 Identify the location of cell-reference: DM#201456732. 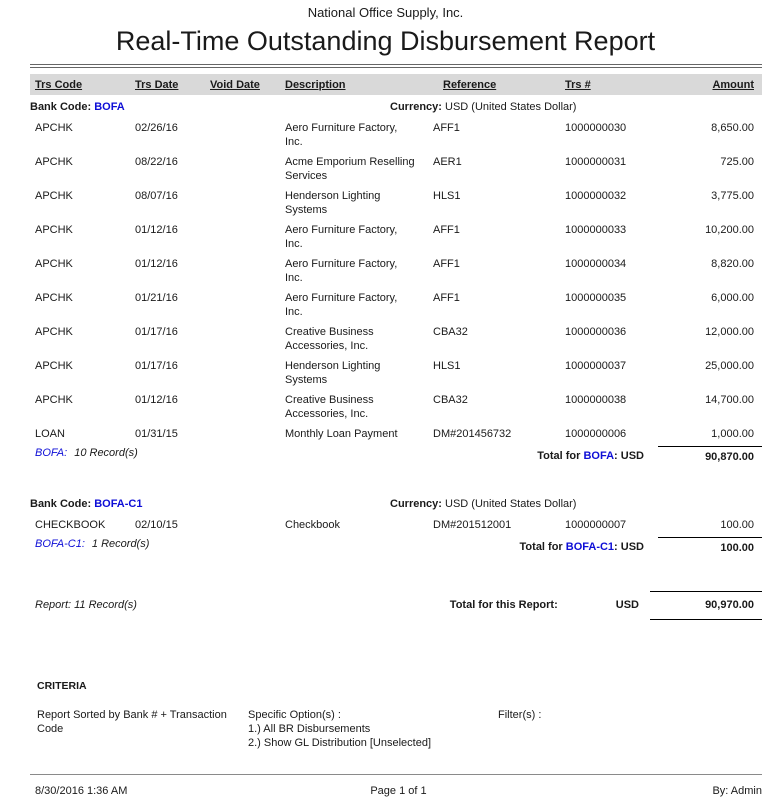
(472, 434).